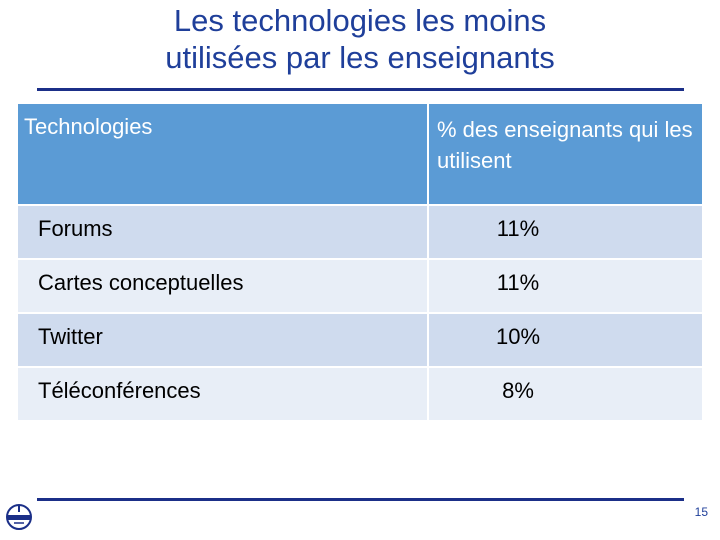 Image resolution: width=720 pixels, height=540 pixels. I want to click on page-number: 15, so click(701, 512).